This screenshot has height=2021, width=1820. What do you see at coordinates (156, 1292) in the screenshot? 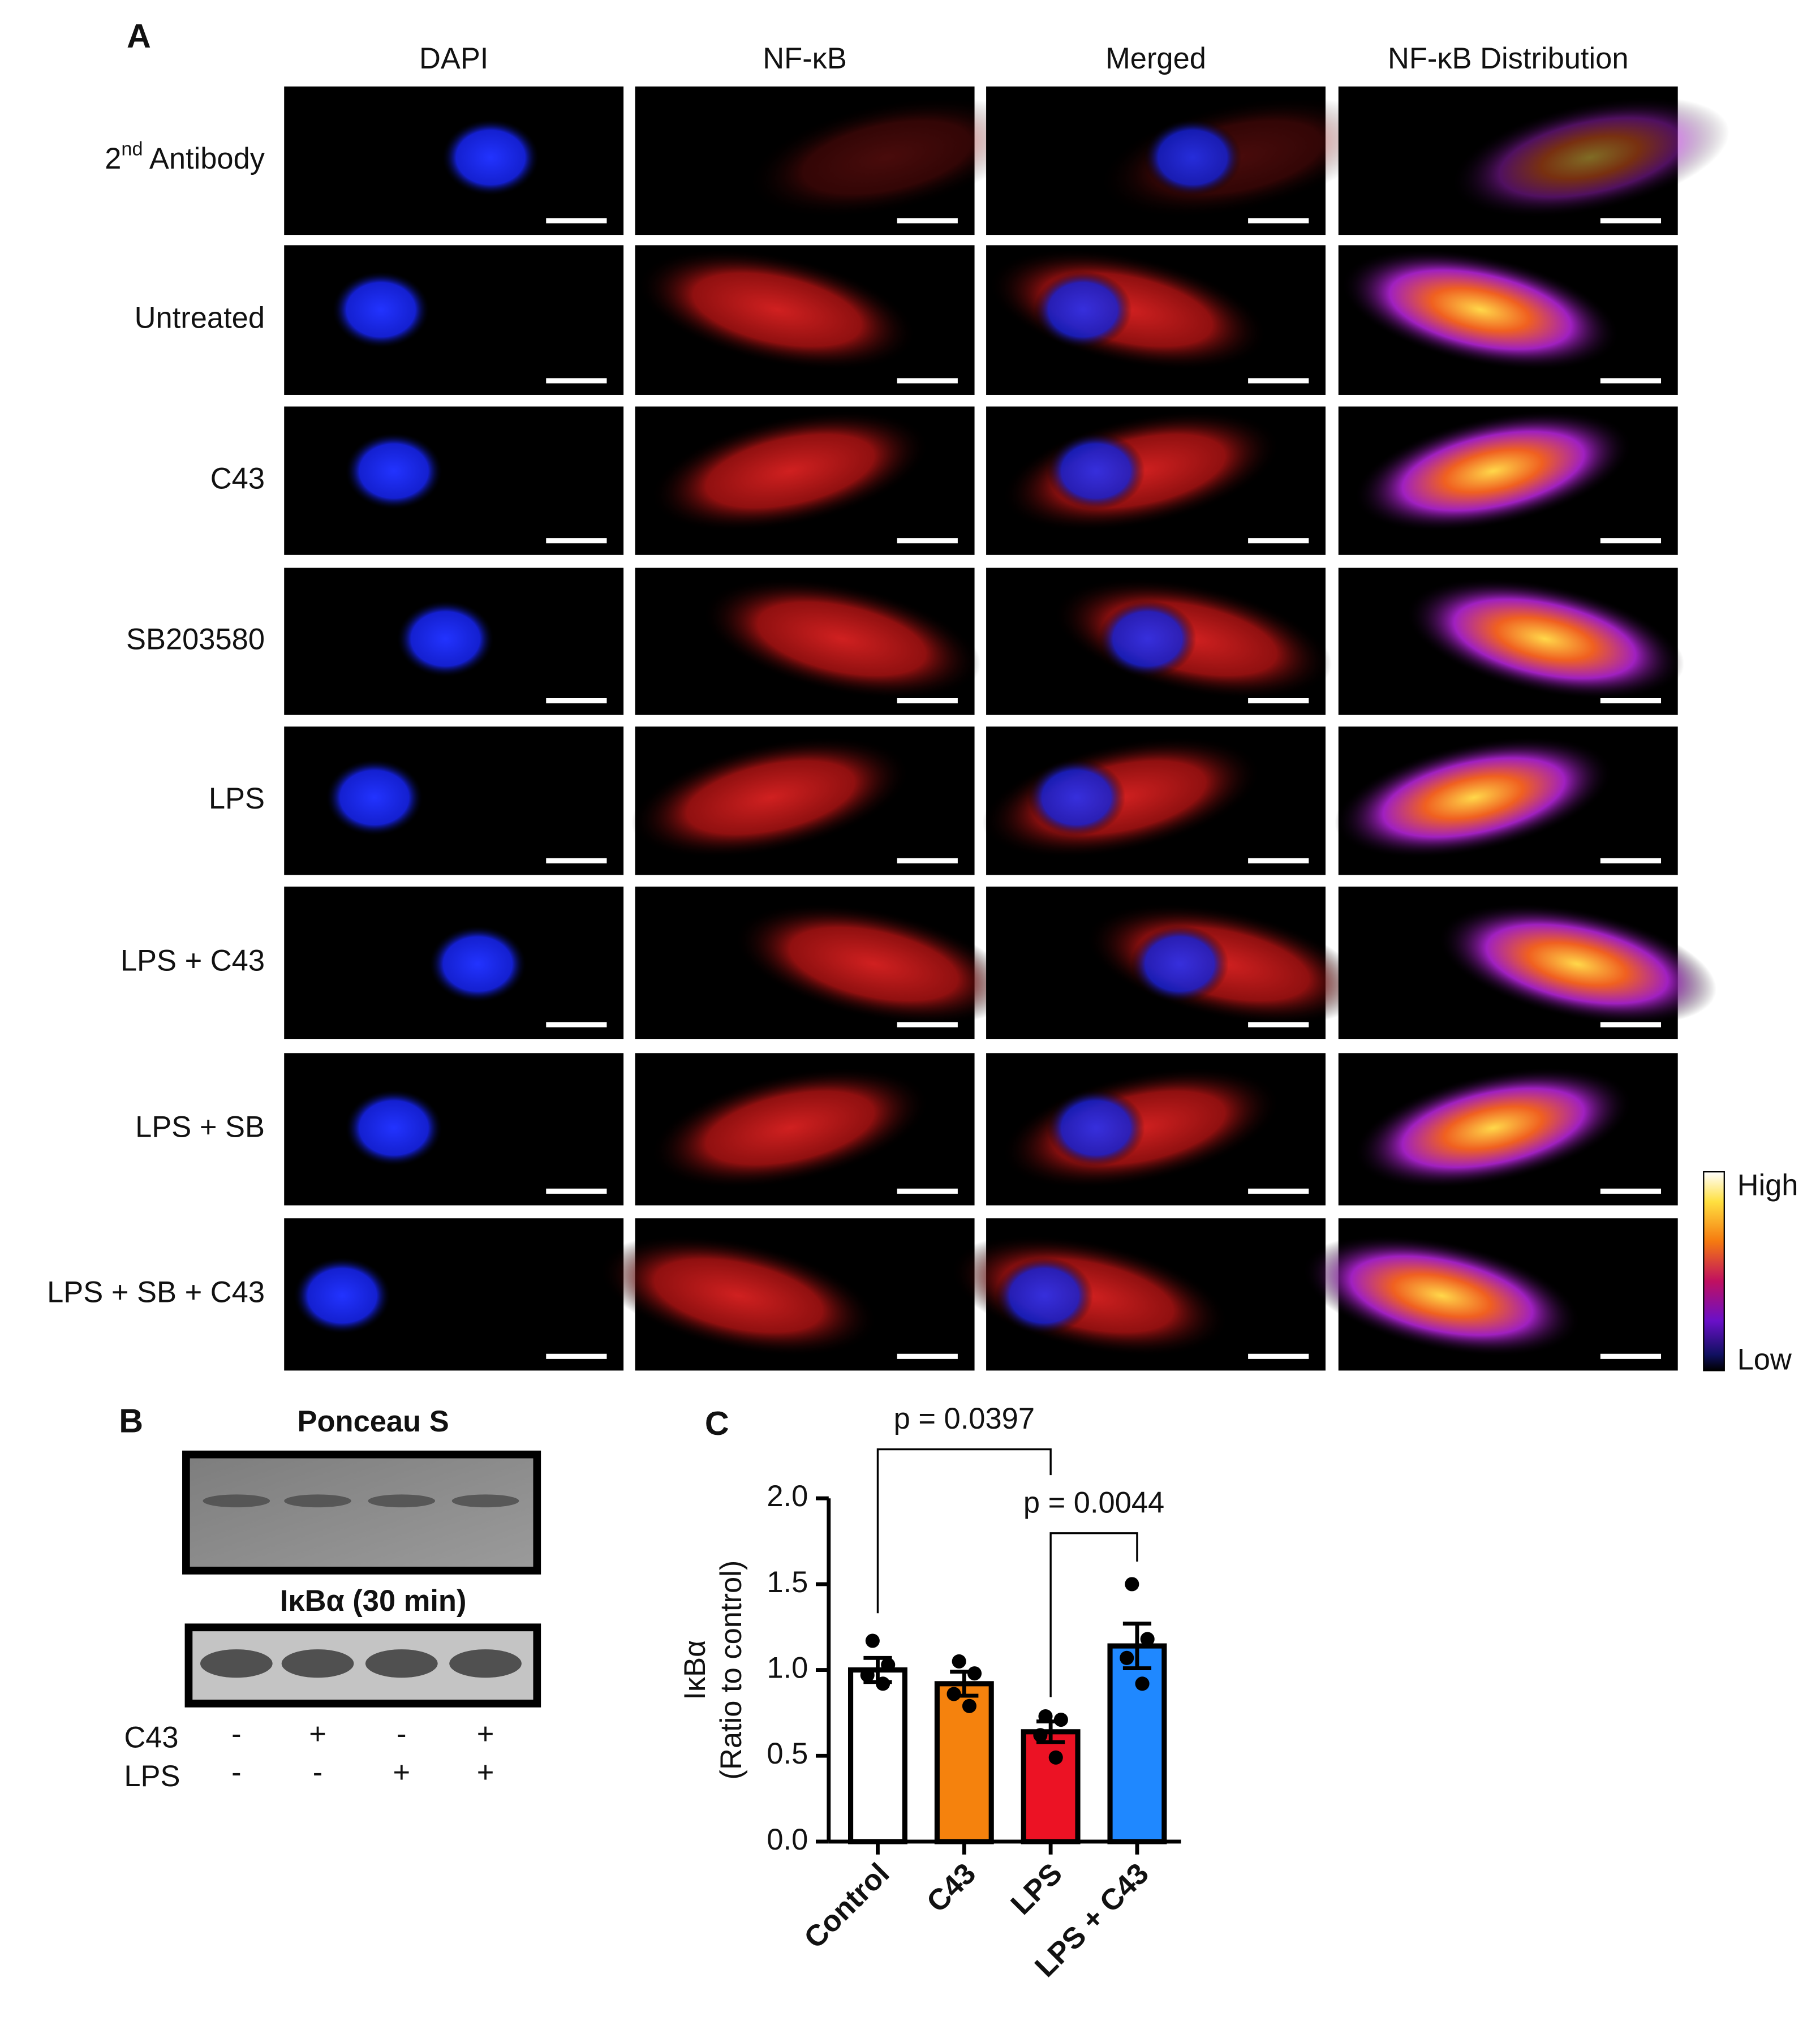
I see `row-label: LPS + SB + C43` at bounding box center [156, 1292].